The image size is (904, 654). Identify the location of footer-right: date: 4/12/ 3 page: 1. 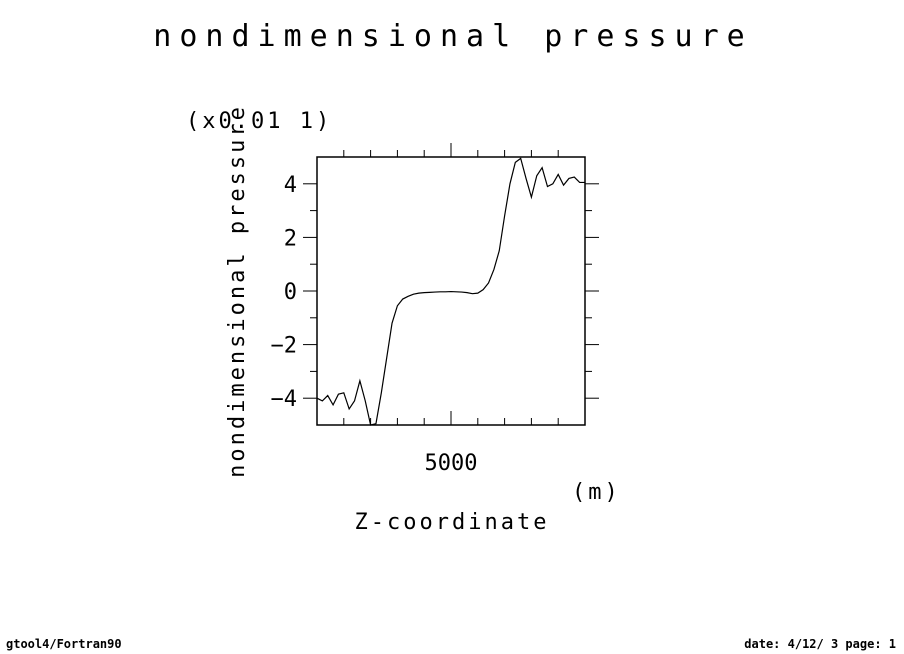
(820, 644).